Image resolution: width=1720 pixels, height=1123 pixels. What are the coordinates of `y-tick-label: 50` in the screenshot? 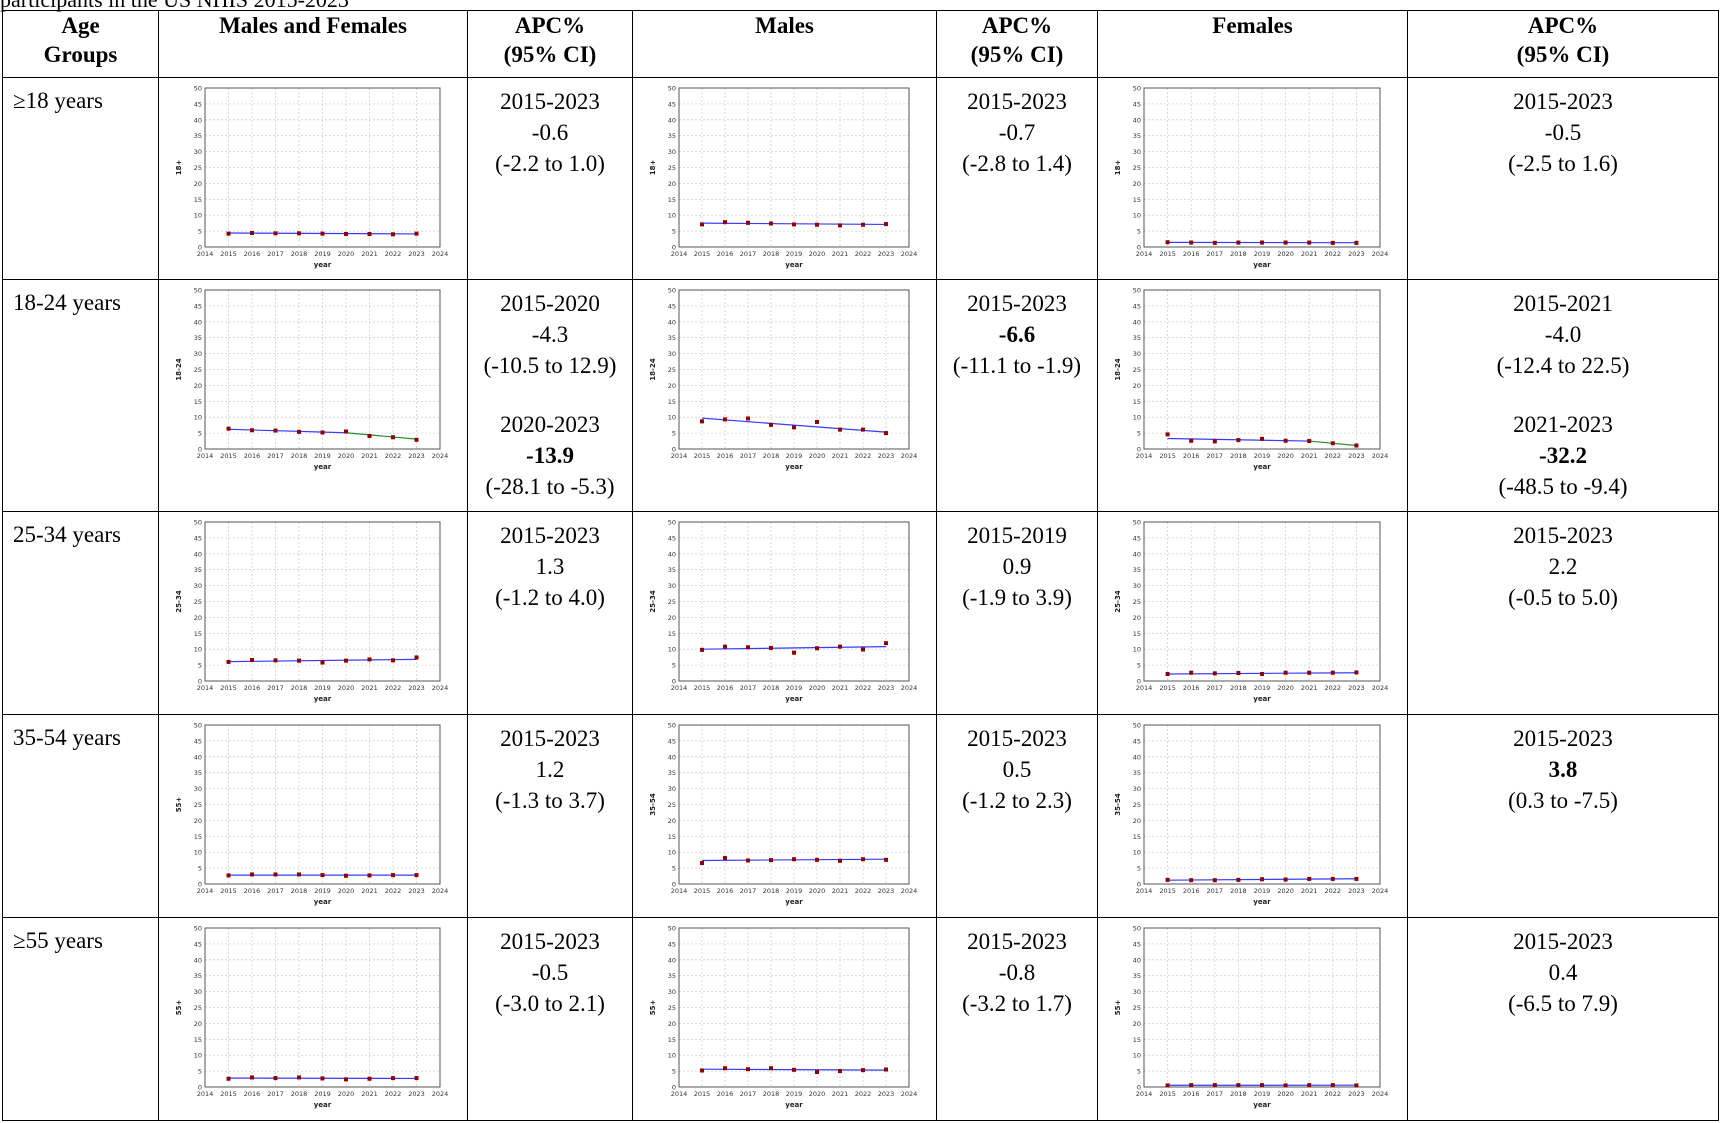 It's located at (198, 523).